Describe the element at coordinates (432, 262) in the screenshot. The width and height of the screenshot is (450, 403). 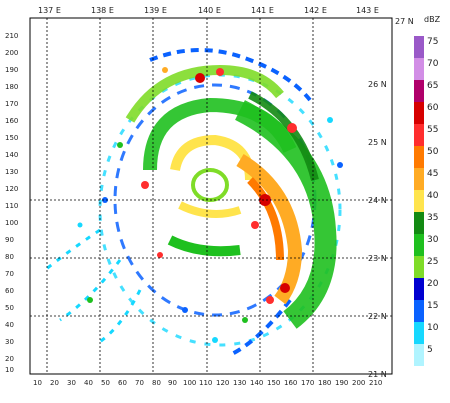
I see `colorbar-label: 25` at that location.